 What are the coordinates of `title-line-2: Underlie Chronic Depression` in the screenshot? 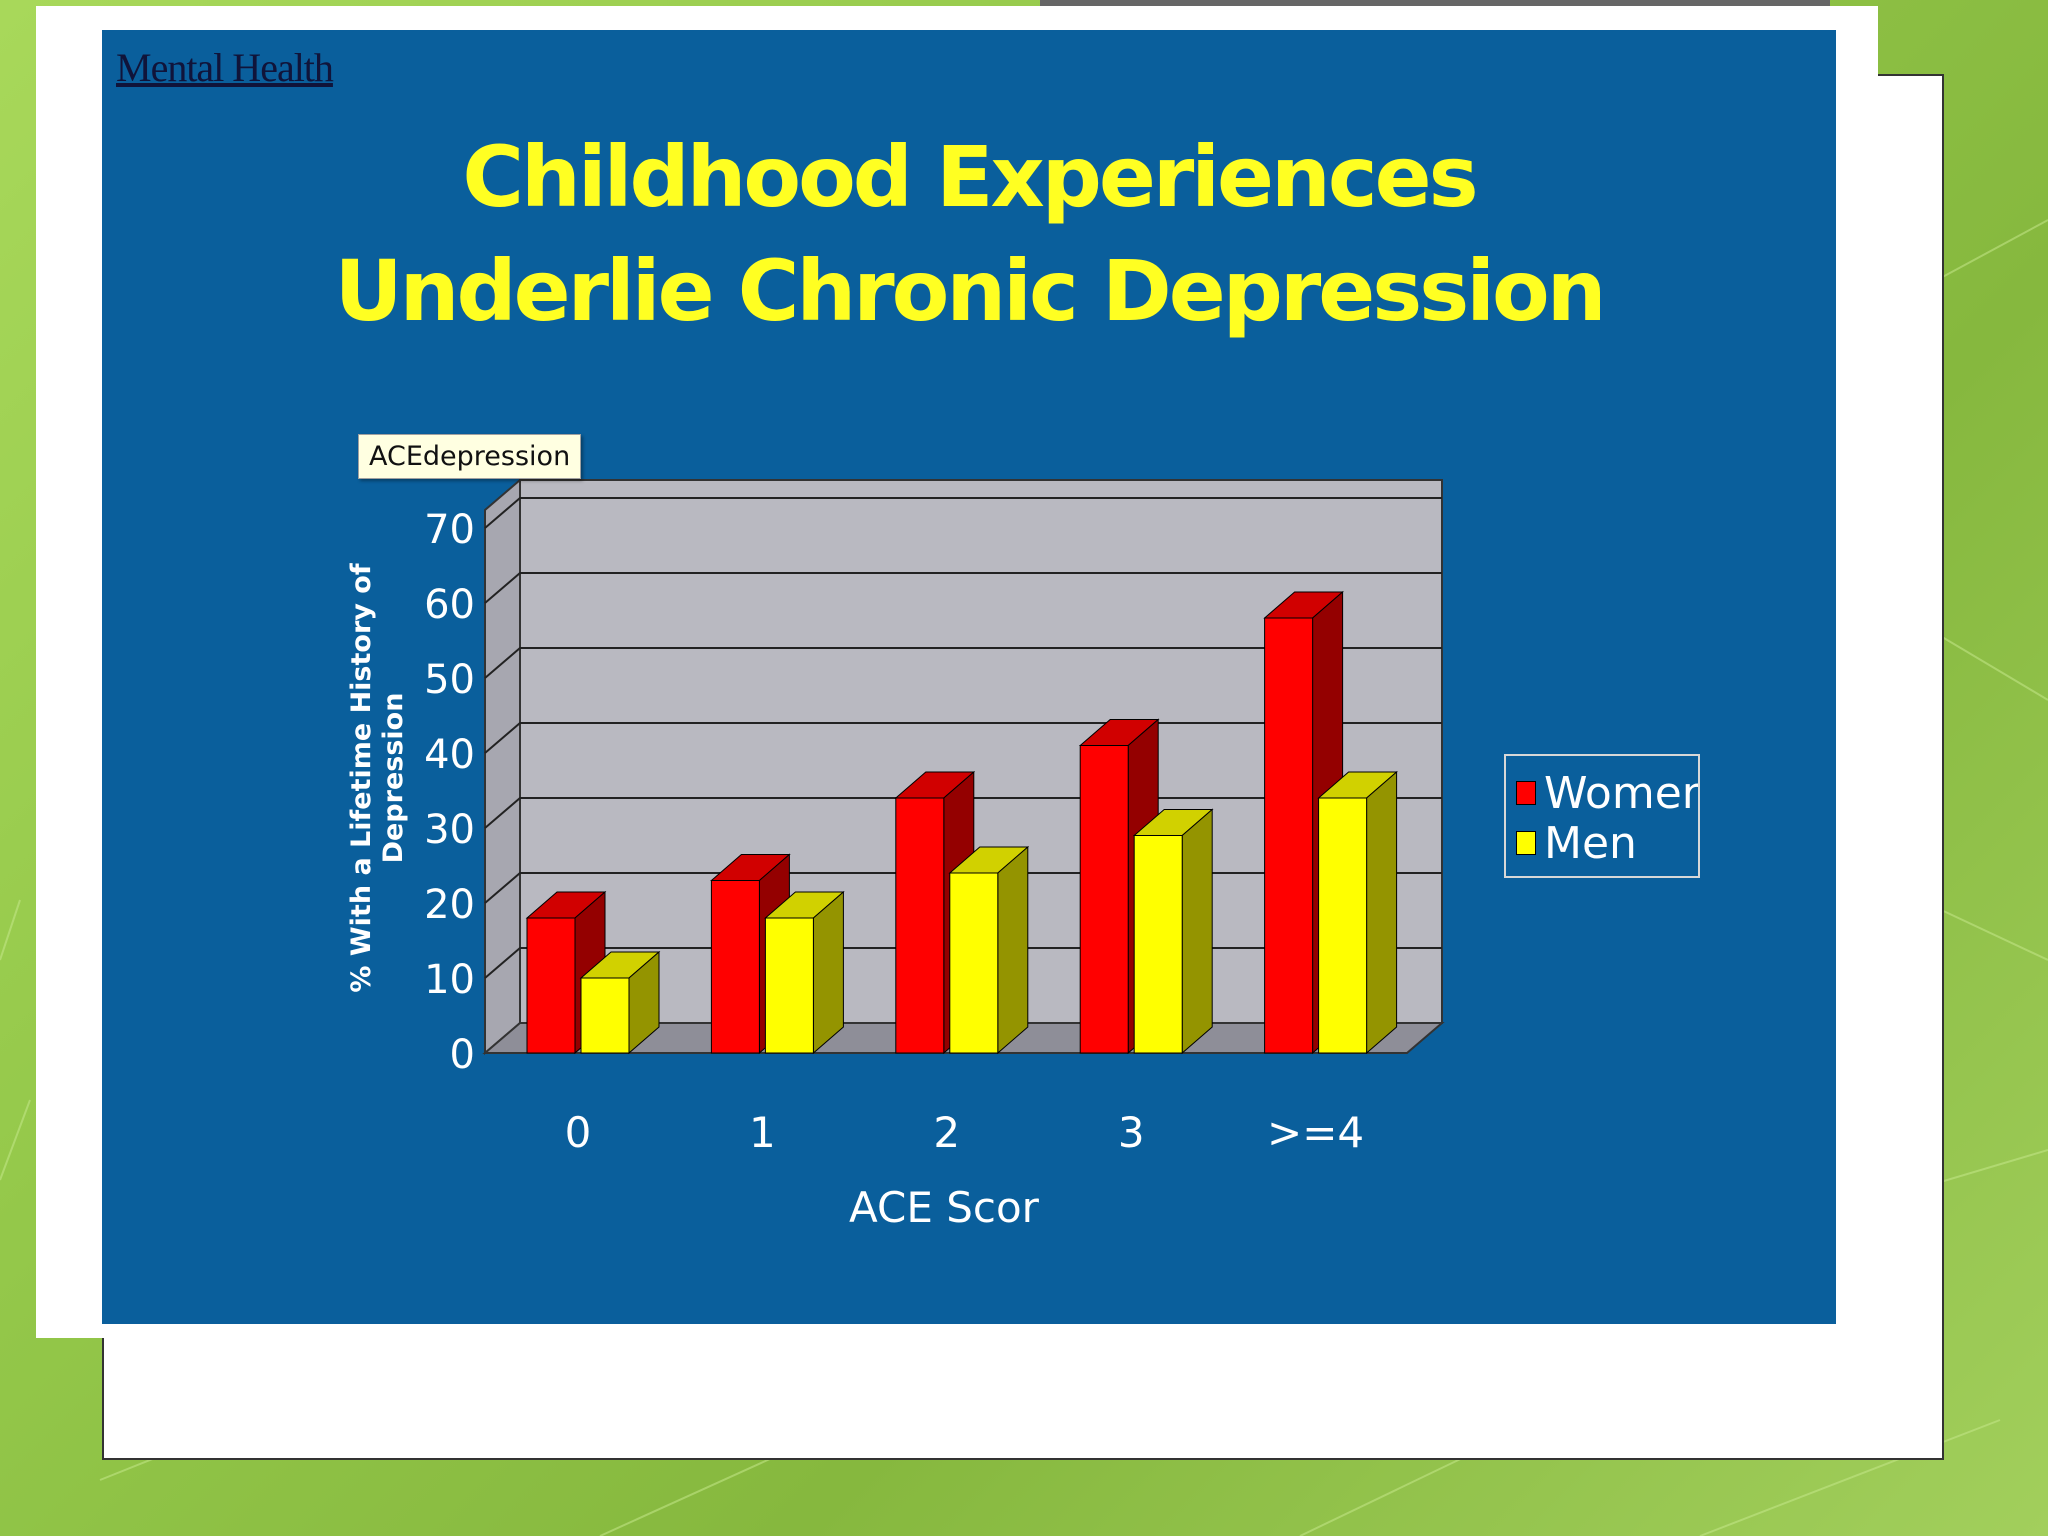 It's located at (970, 291).